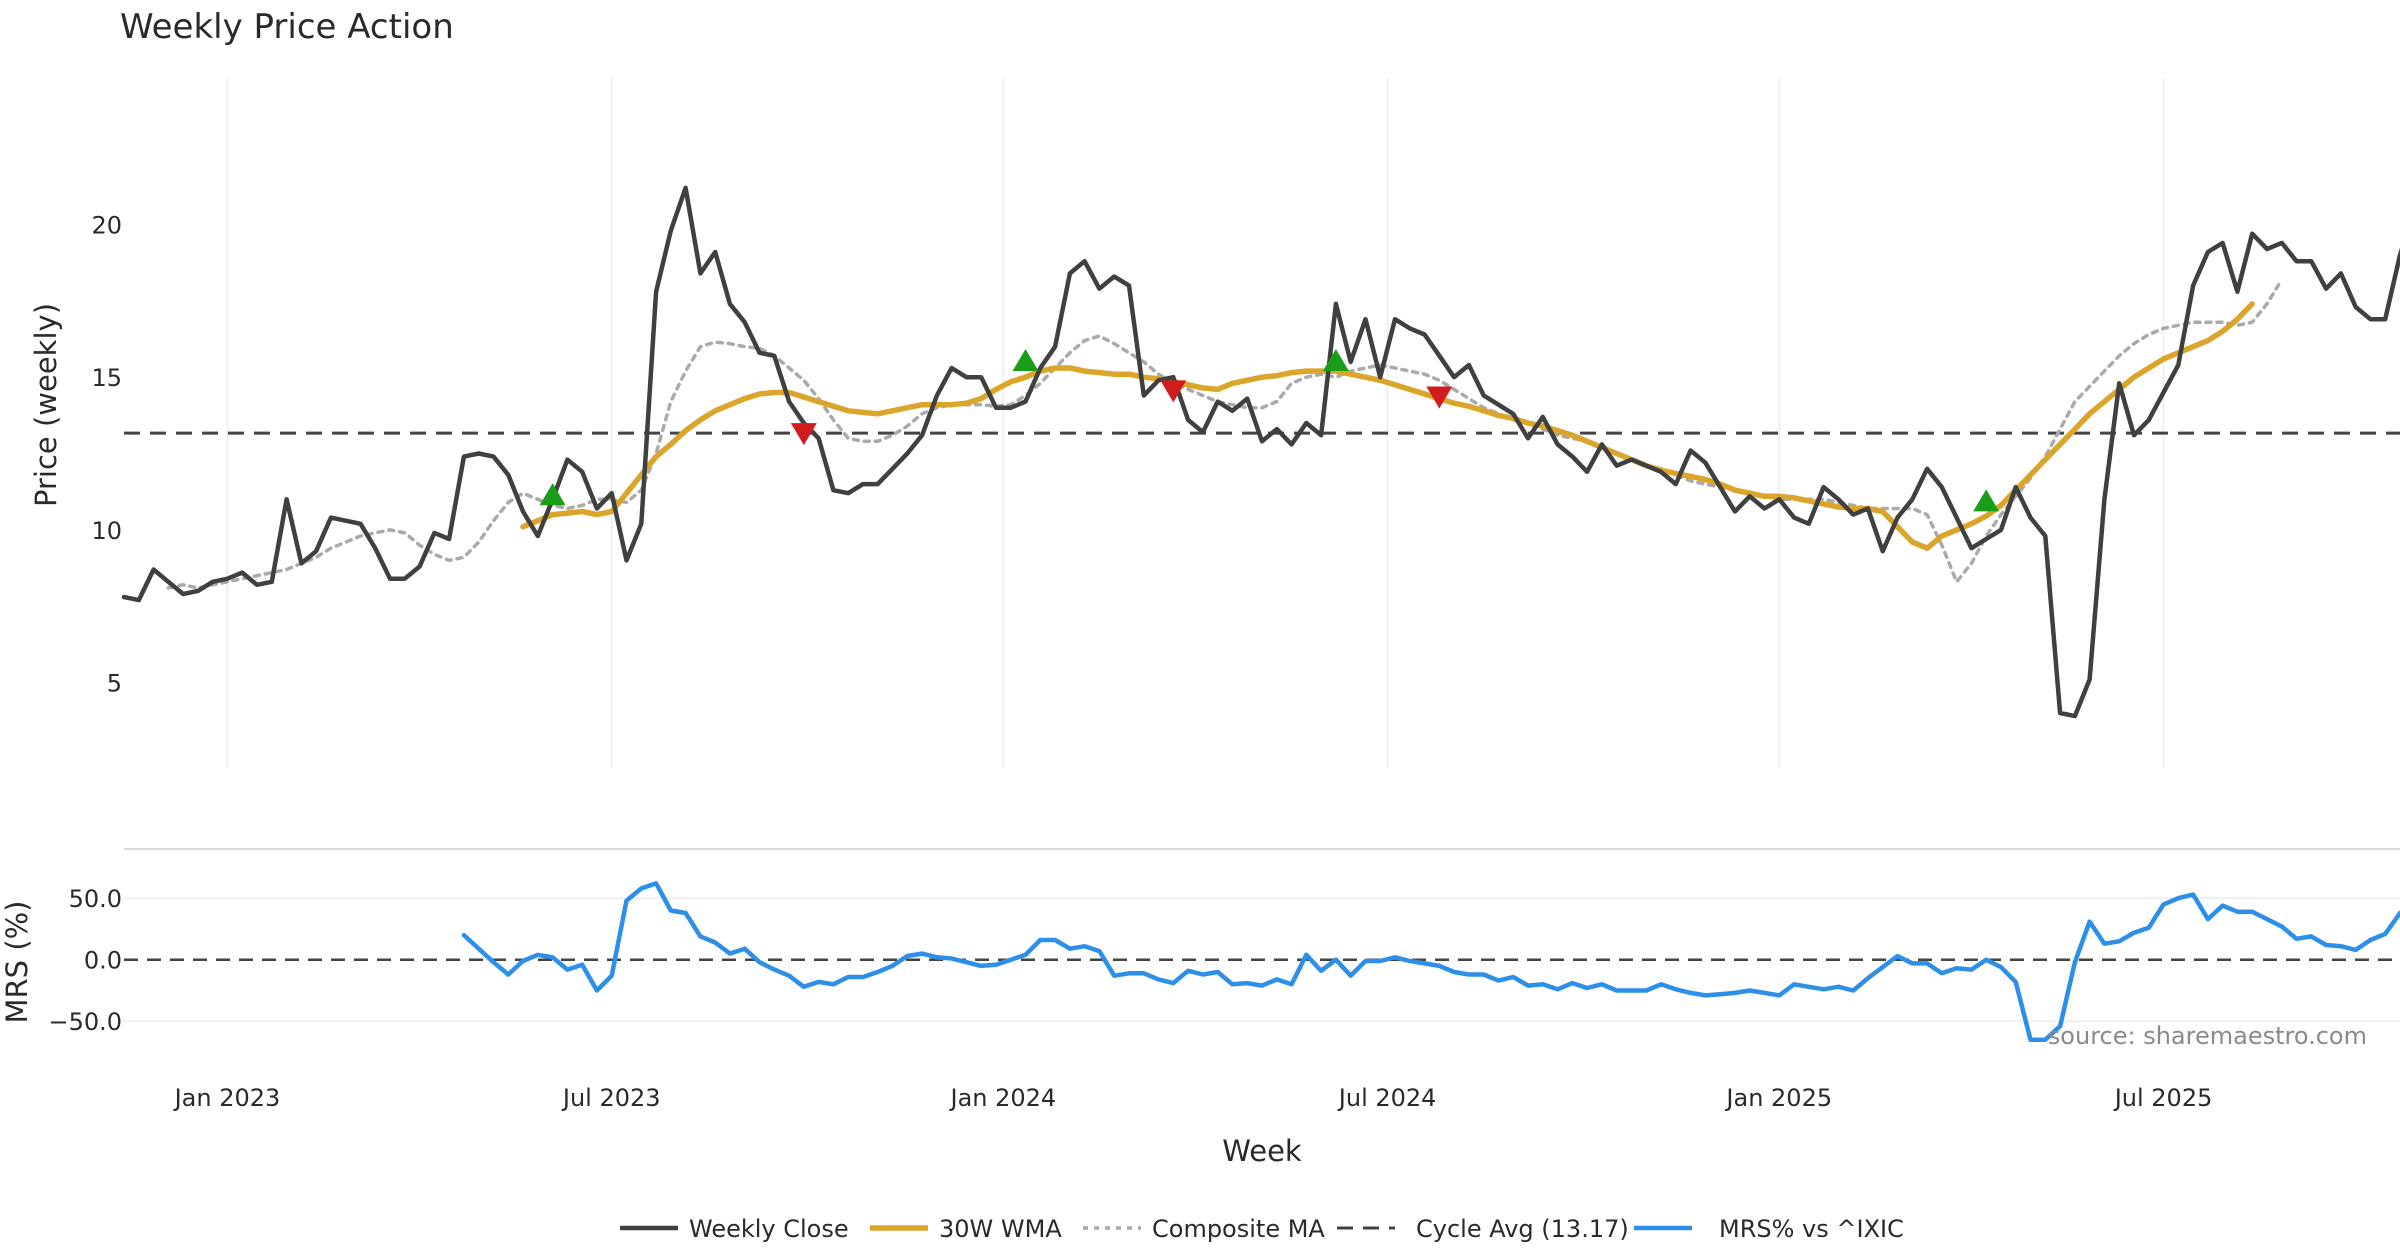  I want to click on chart-title: Weekly Price Action, so click(287, 27).